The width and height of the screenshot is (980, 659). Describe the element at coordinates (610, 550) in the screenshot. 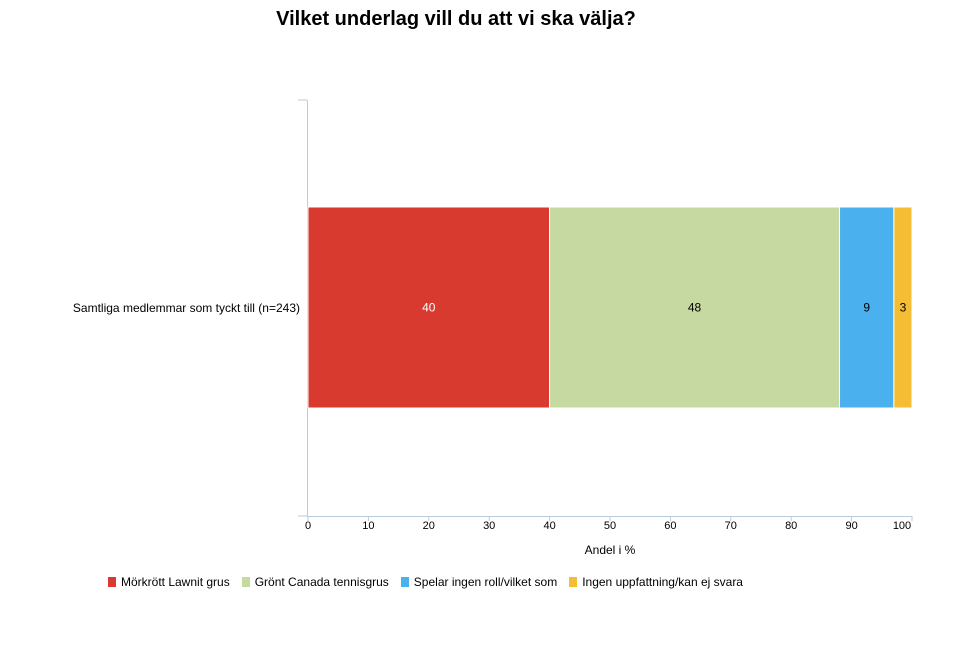

I see `x-axis-label: Andel i %` at that location.